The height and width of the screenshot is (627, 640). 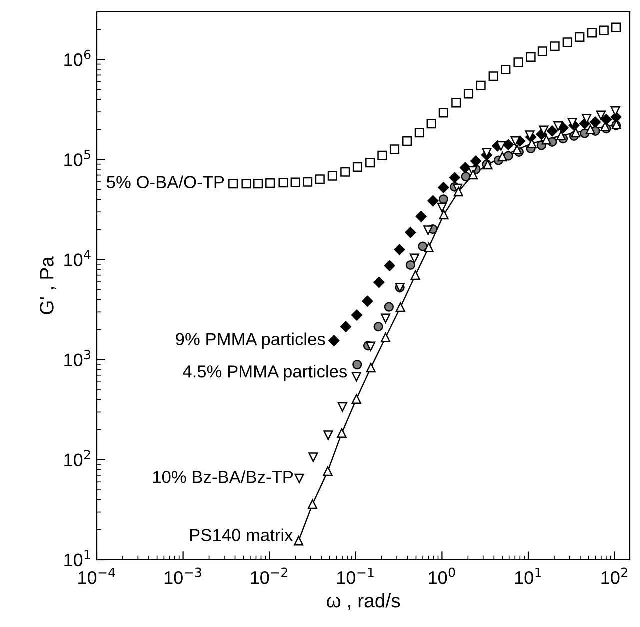 I want to click on x-tick-label: 10$^{−3}$, so click(x=183, y=576).